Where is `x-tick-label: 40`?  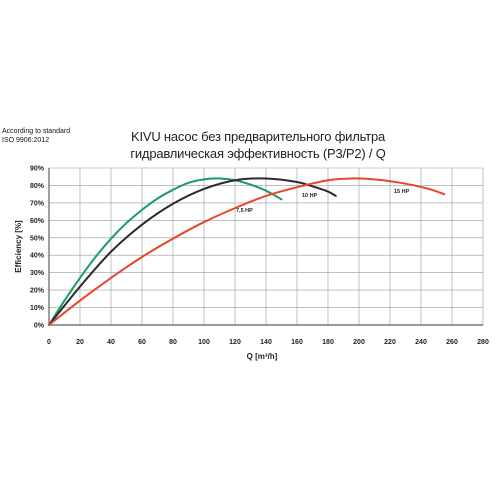
x-tick-label: 40 is located at coordinates (111, 342).